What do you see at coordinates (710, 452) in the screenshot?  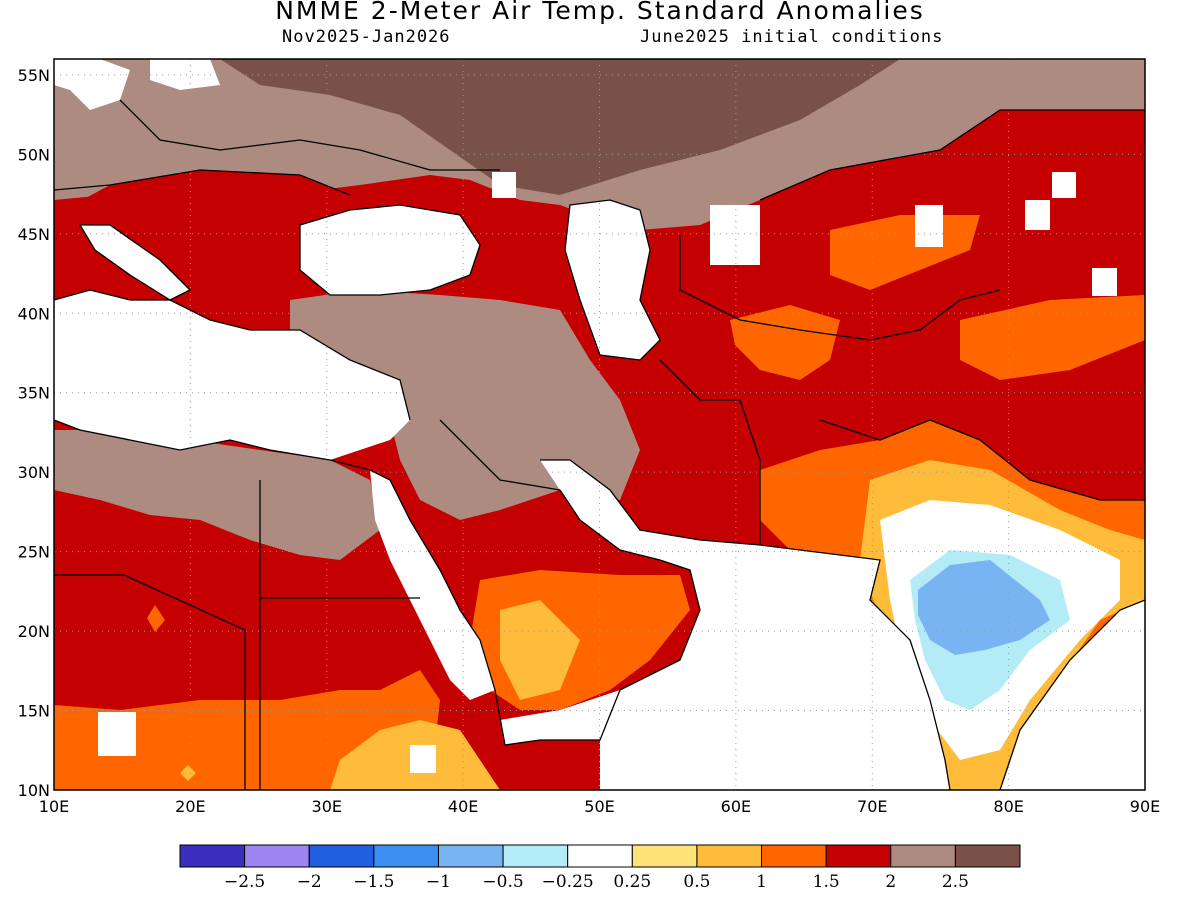 I see `iran-east-border` at bounding box center [710, 452].